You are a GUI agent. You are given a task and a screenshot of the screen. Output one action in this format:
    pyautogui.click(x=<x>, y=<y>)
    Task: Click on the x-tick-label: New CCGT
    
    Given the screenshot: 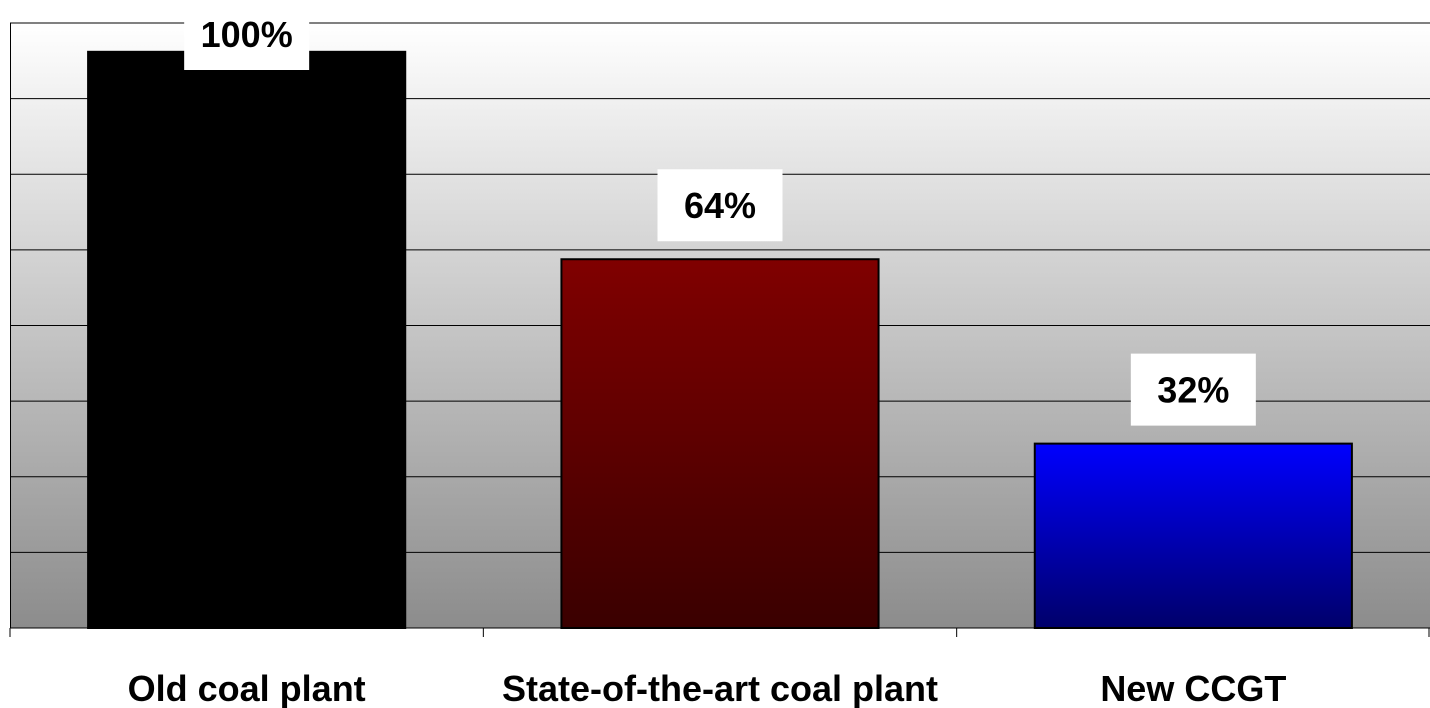 What is the action you would take?
    pyautogui.click(x=1193, y=688)
    